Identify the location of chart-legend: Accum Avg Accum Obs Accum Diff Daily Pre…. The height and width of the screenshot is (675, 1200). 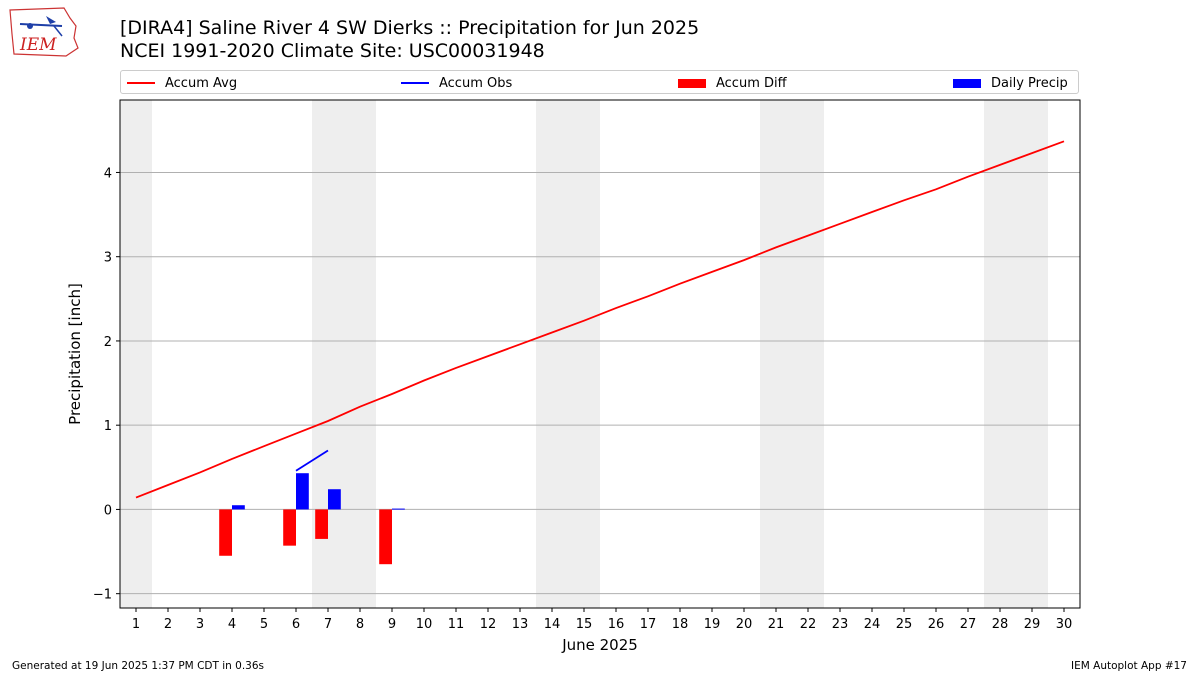
(599, 82).